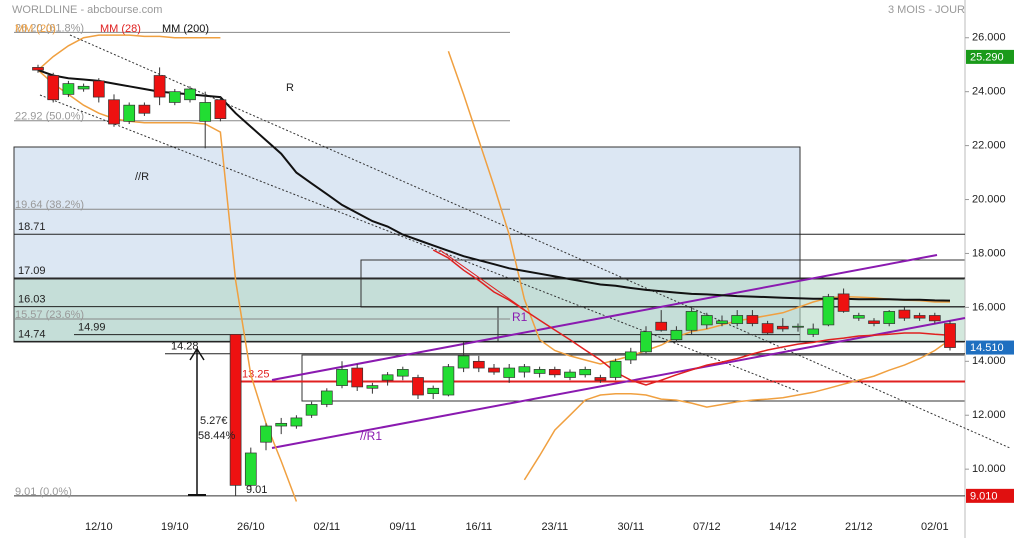  Describe the element at coordinates (482, 280) in the screenshot. I see `trend-line` at that location.